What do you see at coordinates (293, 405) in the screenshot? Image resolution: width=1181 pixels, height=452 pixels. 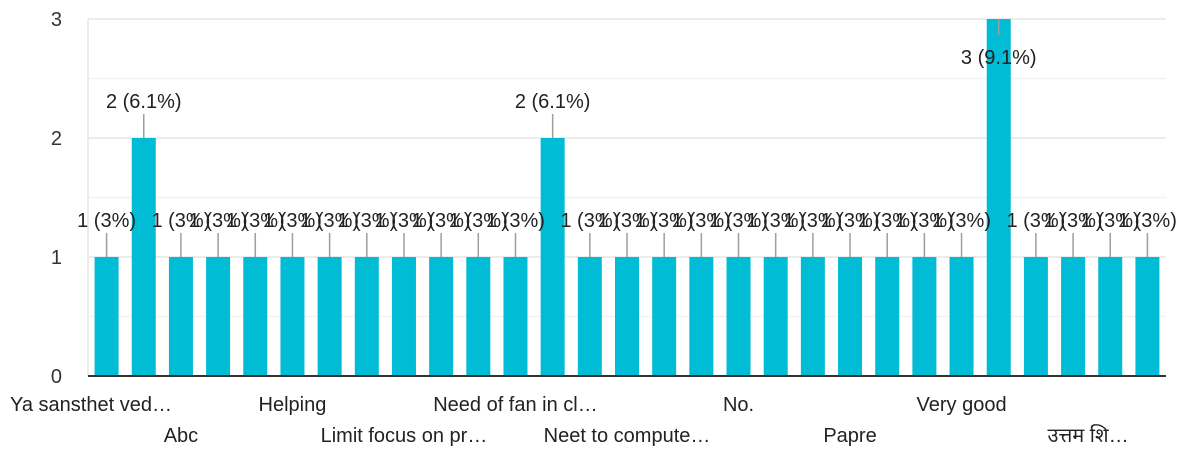 I see `x-tick-label: Helping` at bounding box center [293, 405].